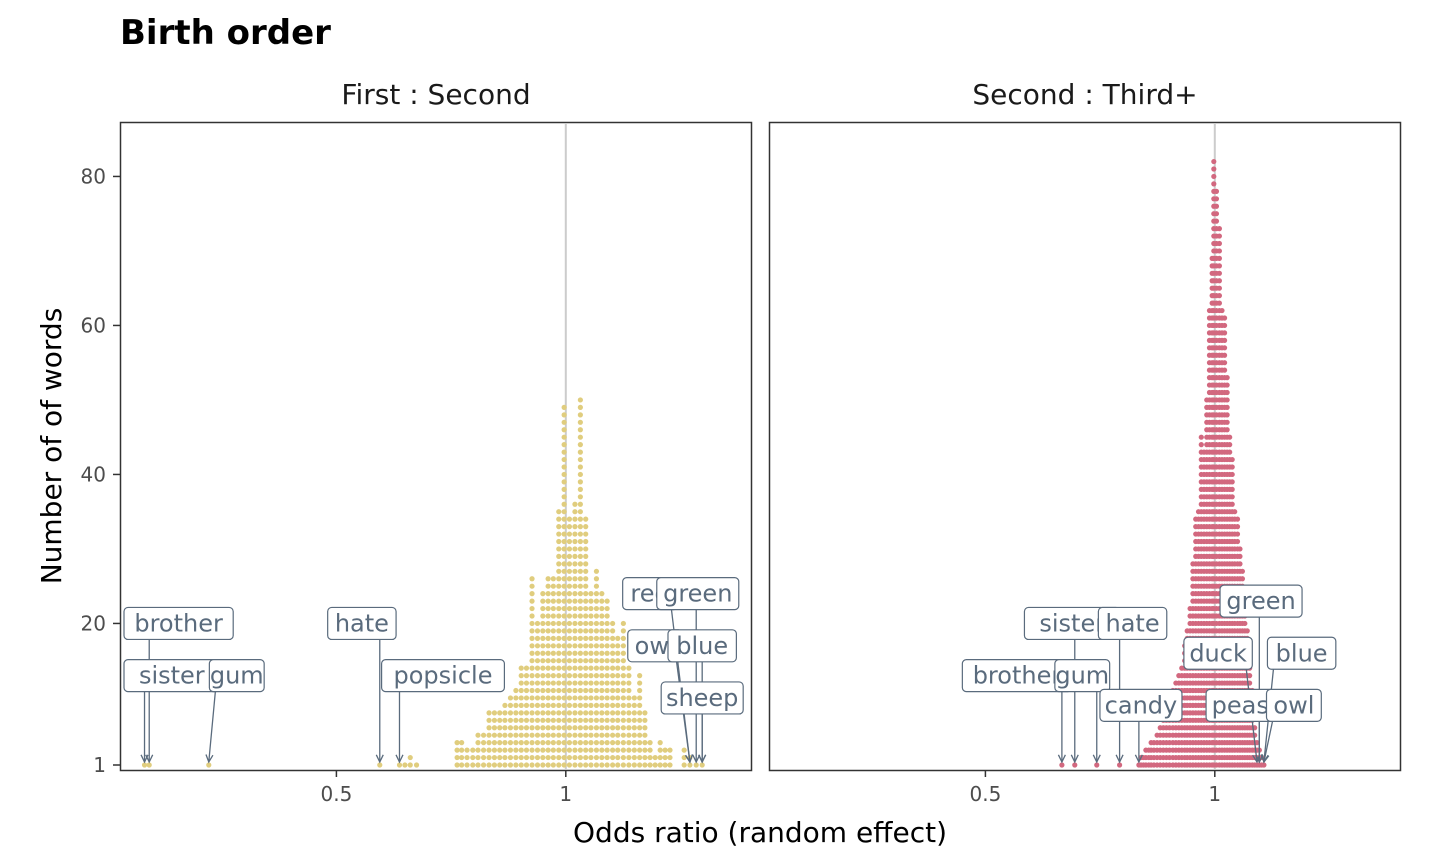 The height and width of the screenshot is (864, 1440). I want to click on word-label-hate: hate, so click(362, 623).